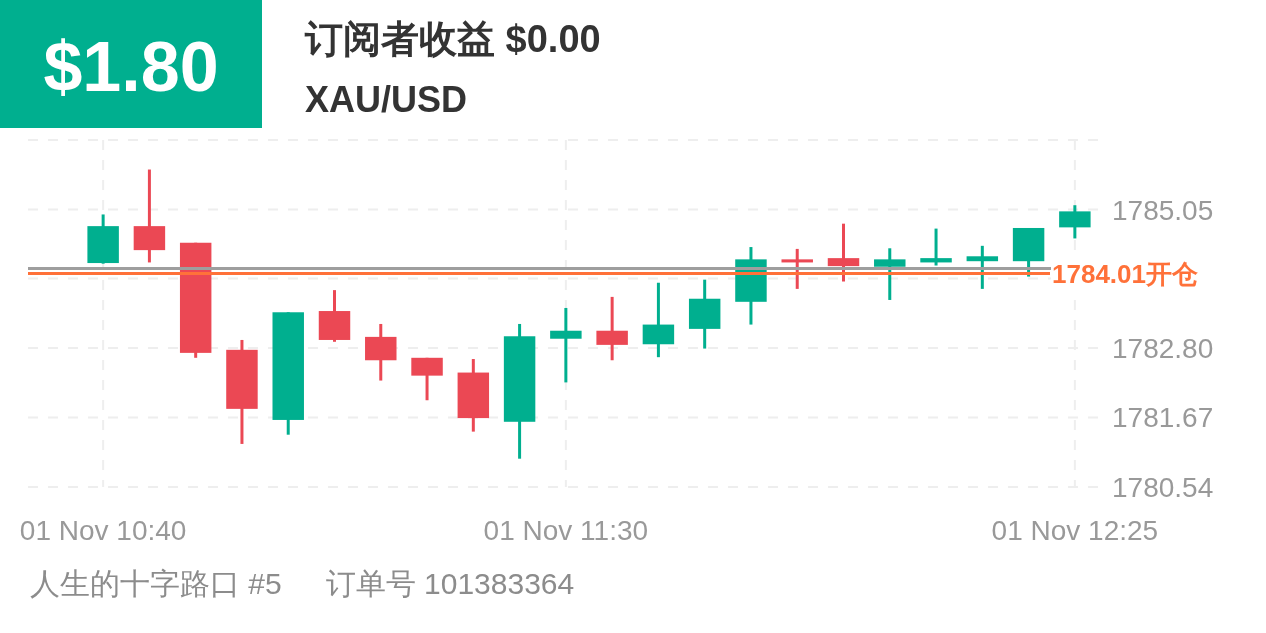 The height and width of the screenshot is (633, 1266). I want to click on y-tick-label: 1785.05, so click(1163, 210).